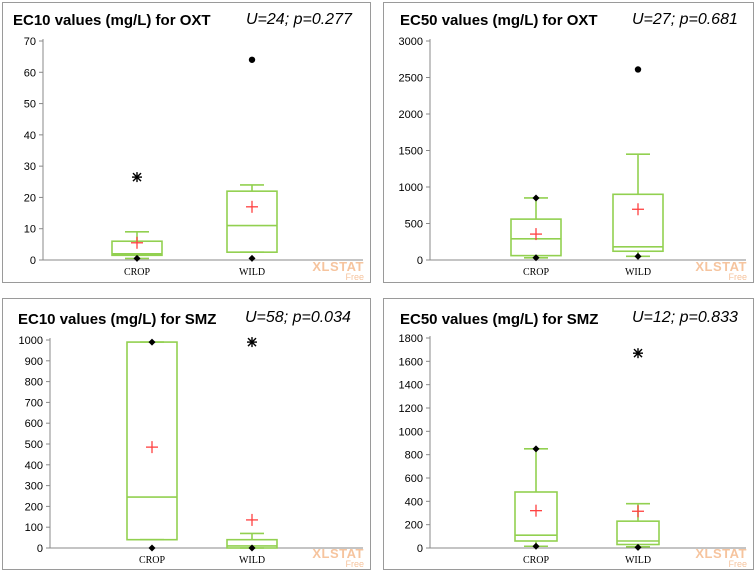 Image resolution: width=756 pixels, height=572 pixels. What do you see at coordinates (685, 317) in the screenshot?
I see `test-statistic: U=12; p=0.833` at bounding box center [685, 317].